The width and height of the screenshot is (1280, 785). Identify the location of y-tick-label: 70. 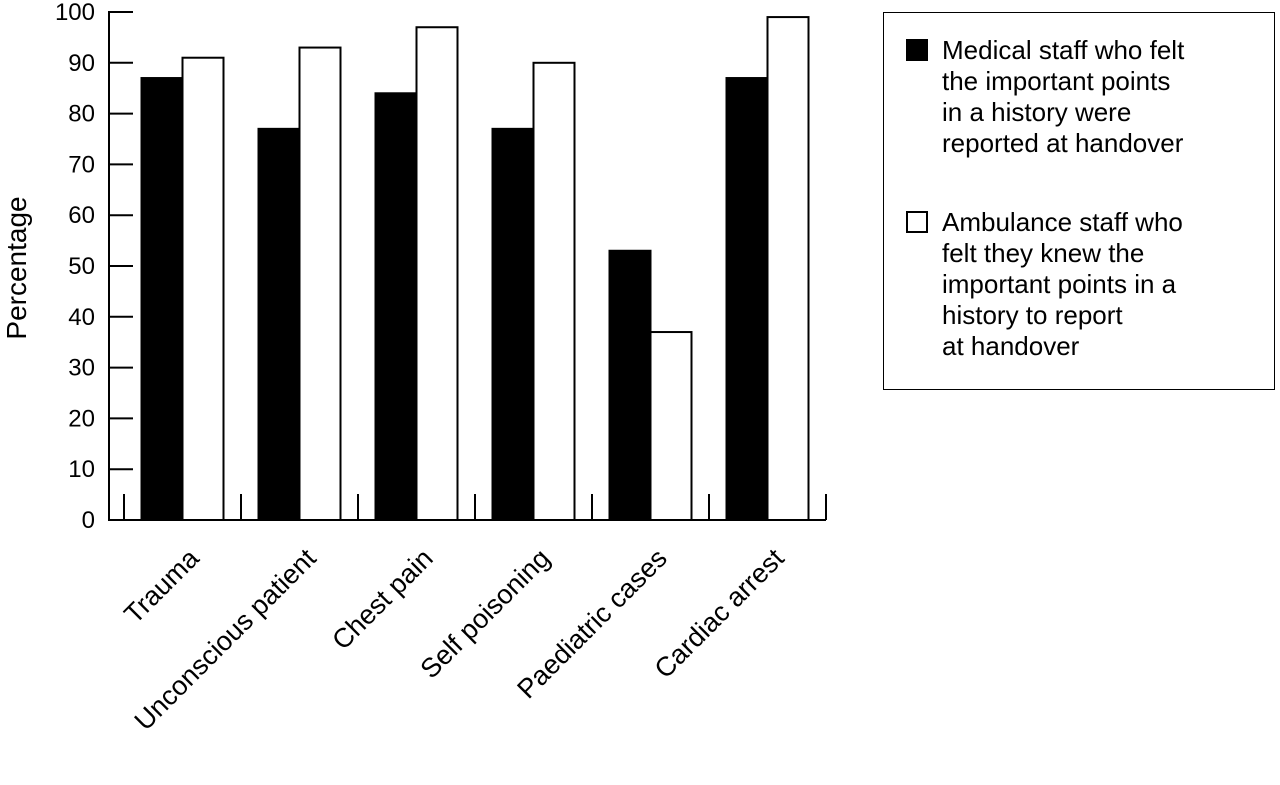
(81, 164).